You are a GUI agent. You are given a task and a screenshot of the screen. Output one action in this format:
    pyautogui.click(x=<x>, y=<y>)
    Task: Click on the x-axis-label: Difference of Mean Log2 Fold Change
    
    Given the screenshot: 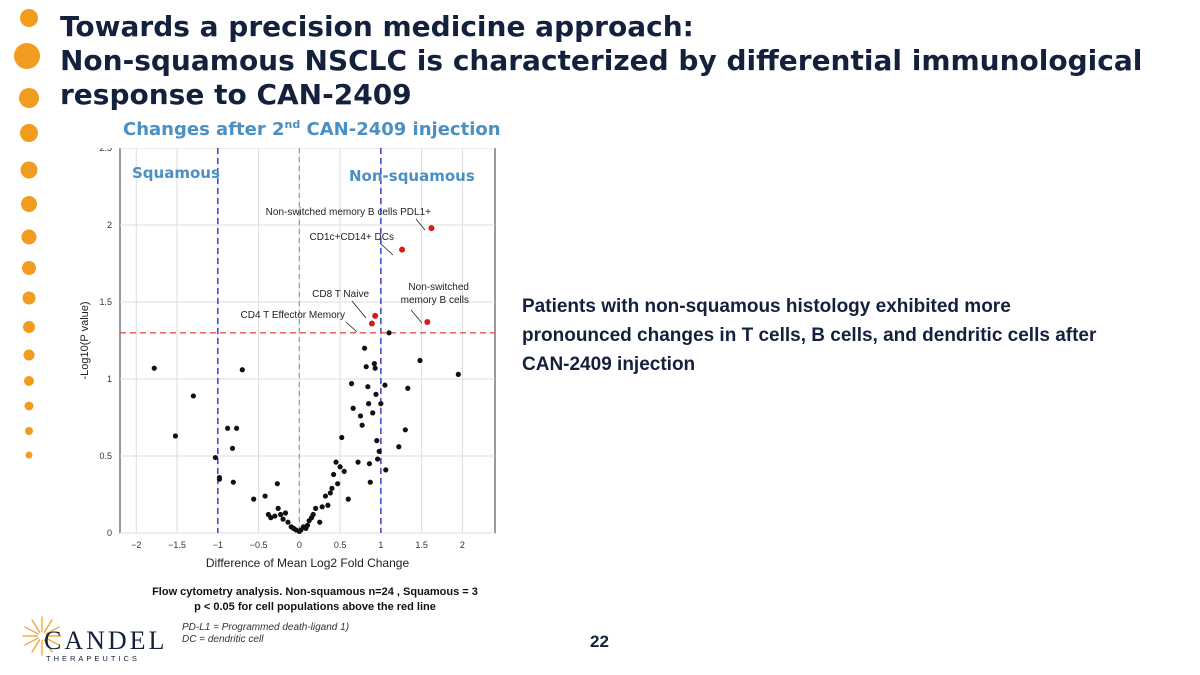 What is the action you would take?
    pyautogui.click(x=308, y=563)
    